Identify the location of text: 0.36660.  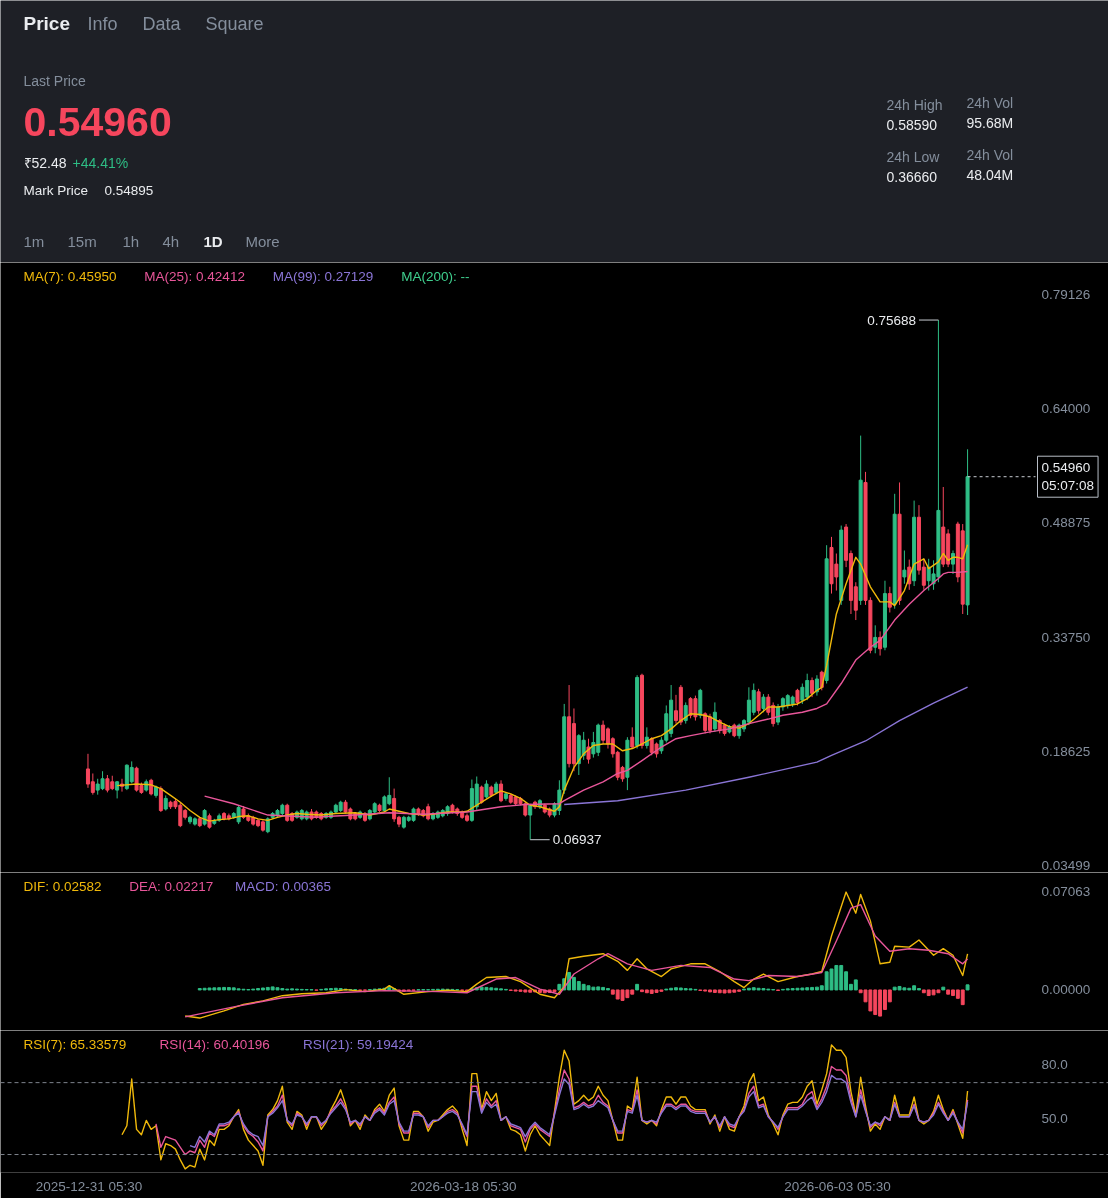
(912, 176).